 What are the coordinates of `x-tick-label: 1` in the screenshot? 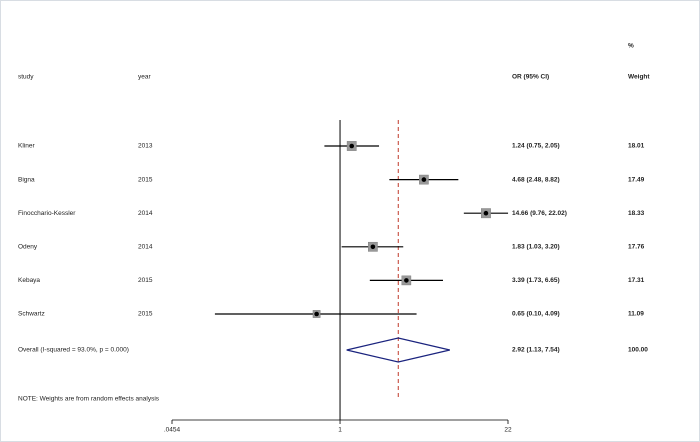 It's located at (340, 430).